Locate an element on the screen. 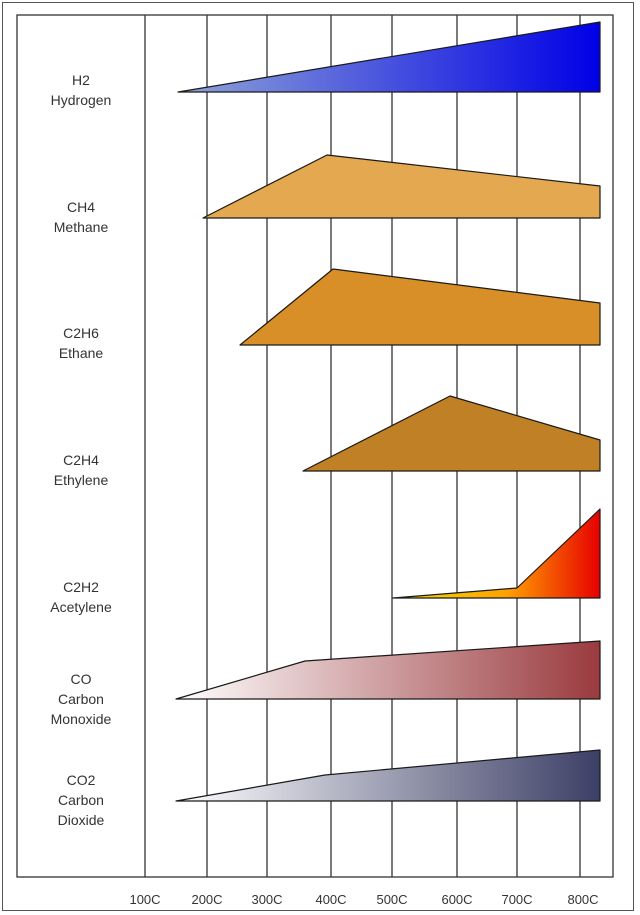 Image resolution: width=640 pixels, height=915 pixels. tick-300c: 300C is located at coordinates (267, 899).